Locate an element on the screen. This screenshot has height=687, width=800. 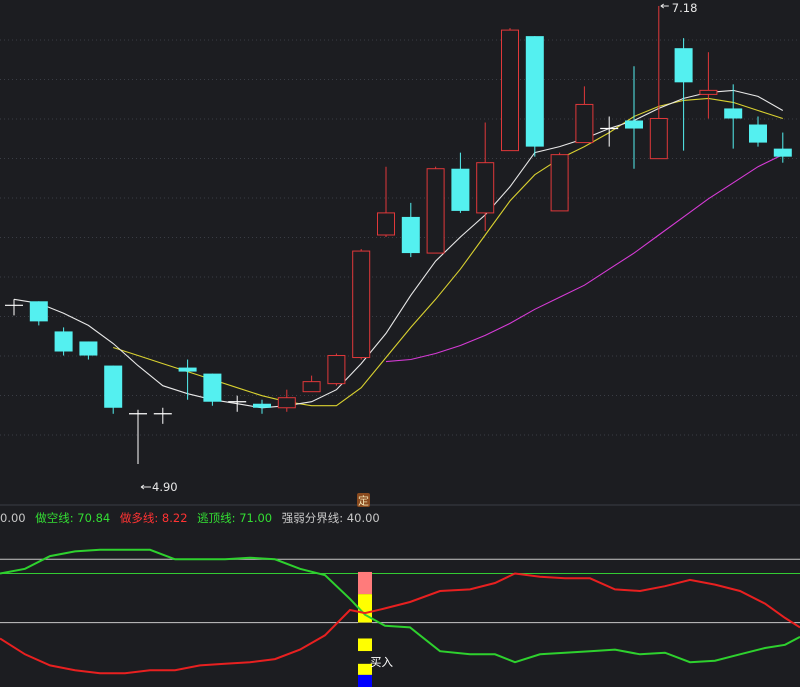
legend-item-4: 强弱分界线: 40.00 is located at coordinates (330, 518).